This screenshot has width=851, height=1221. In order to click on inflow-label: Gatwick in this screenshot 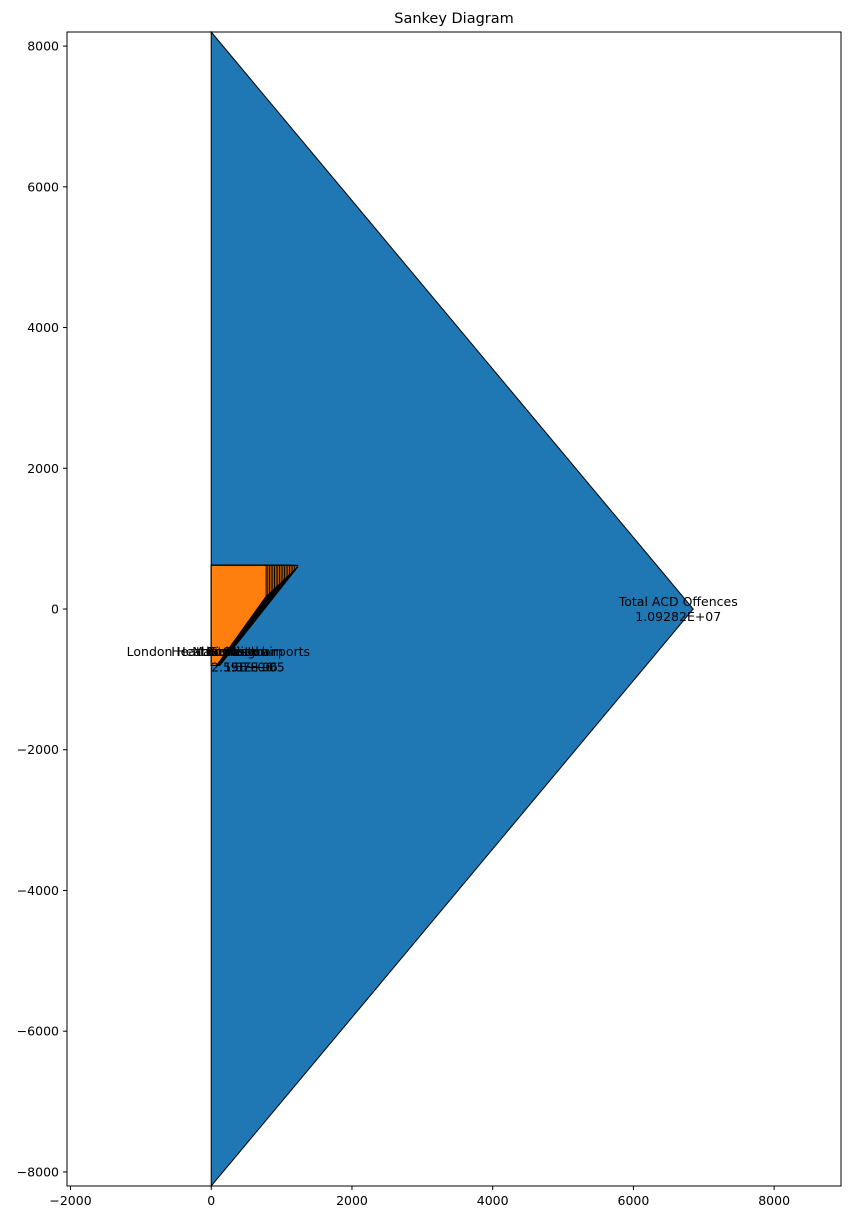, I will do `click(233, 651)`.